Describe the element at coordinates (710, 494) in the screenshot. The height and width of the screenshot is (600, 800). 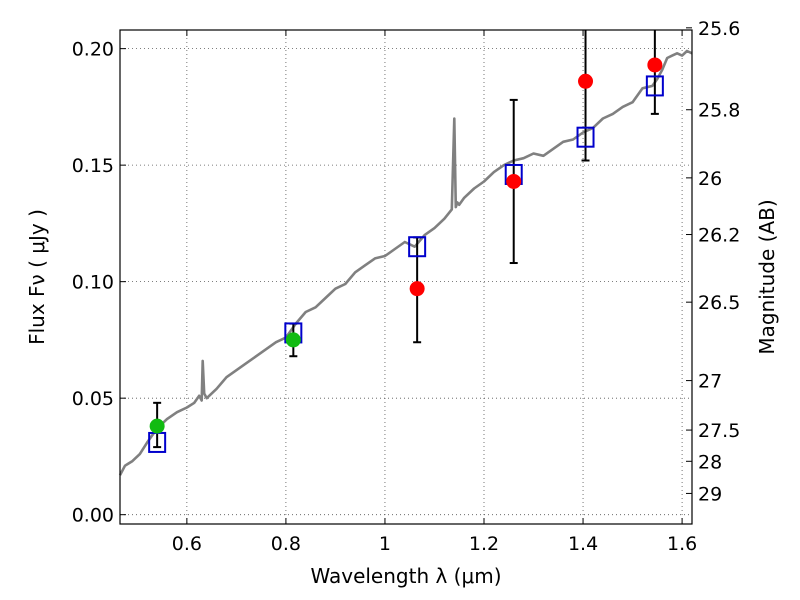
I see `magnitude-tick-label: 29` at that location.